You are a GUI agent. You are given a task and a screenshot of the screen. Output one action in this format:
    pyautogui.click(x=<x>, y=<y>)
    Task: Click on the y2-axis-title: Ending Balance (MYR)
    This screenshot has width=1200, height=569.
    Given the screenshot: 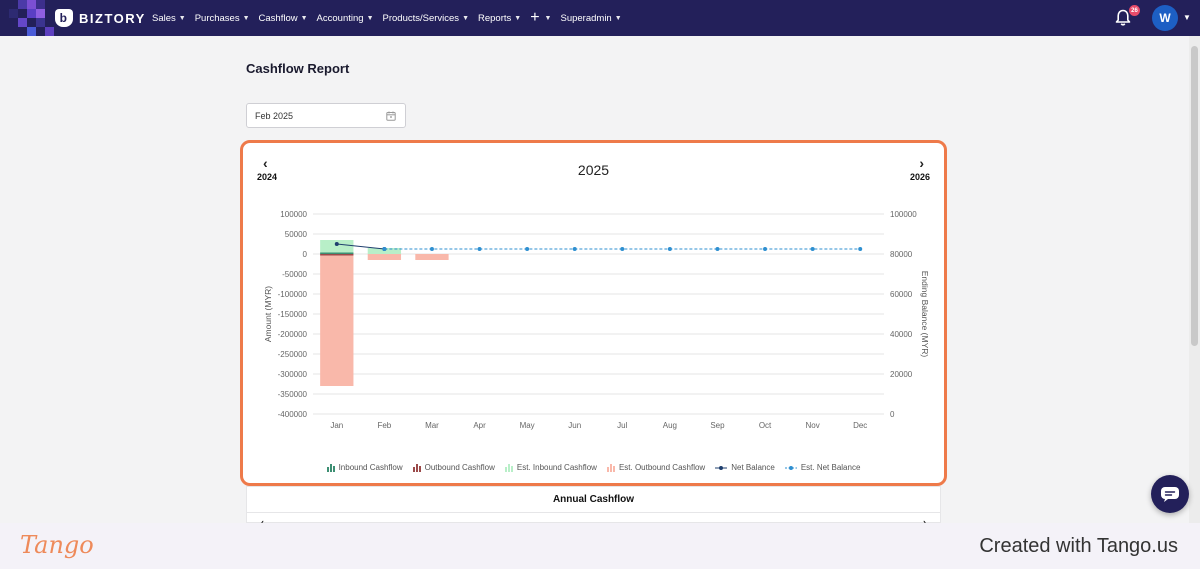 What is the action you would take?
    pyautogui.click(x=925, y=314)
    